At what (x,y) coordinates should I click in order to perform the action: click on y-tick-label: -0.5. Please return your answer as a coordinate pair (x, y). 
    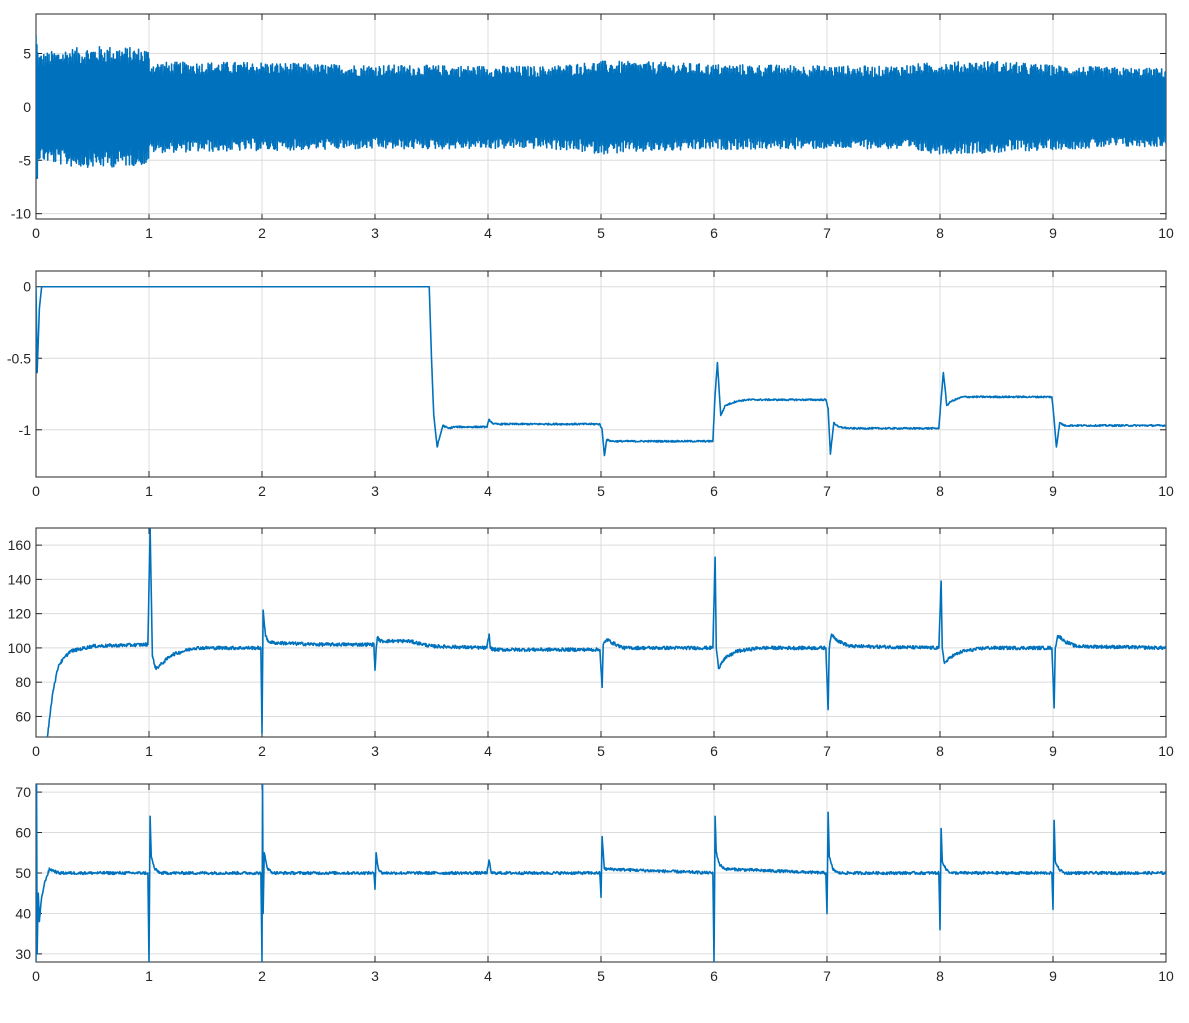
    Looking at the image, I should click on (19, 358).